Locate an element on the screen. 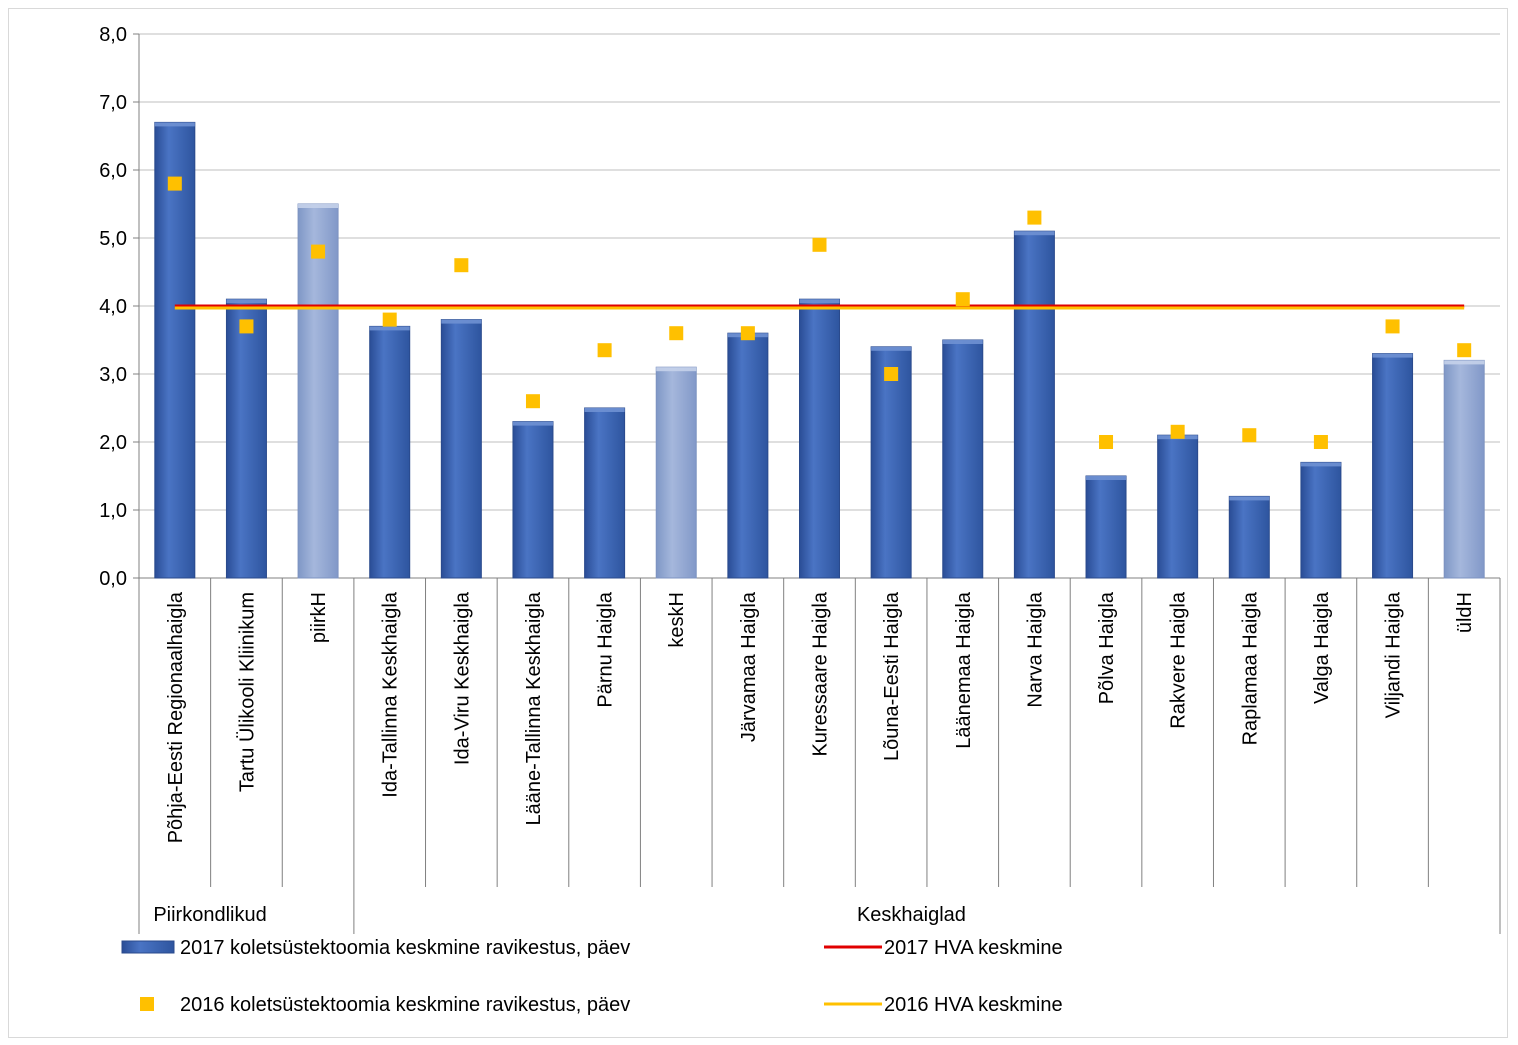 The image size is (1518, 1045). category-label: Põlva Haigla is located at coordinates (1107, 647).